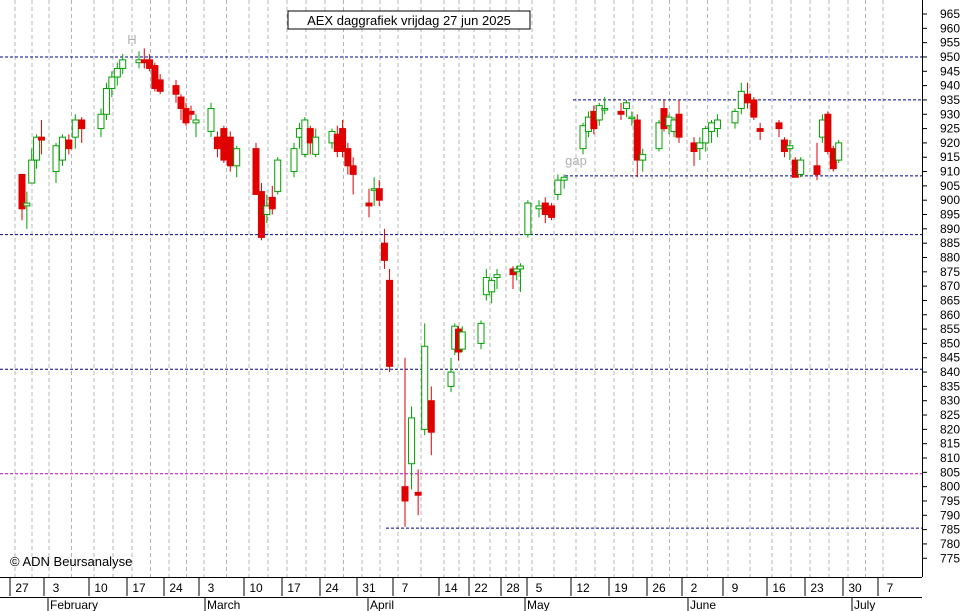  I want to click on x-tick-label: 26, so click(659, 588).